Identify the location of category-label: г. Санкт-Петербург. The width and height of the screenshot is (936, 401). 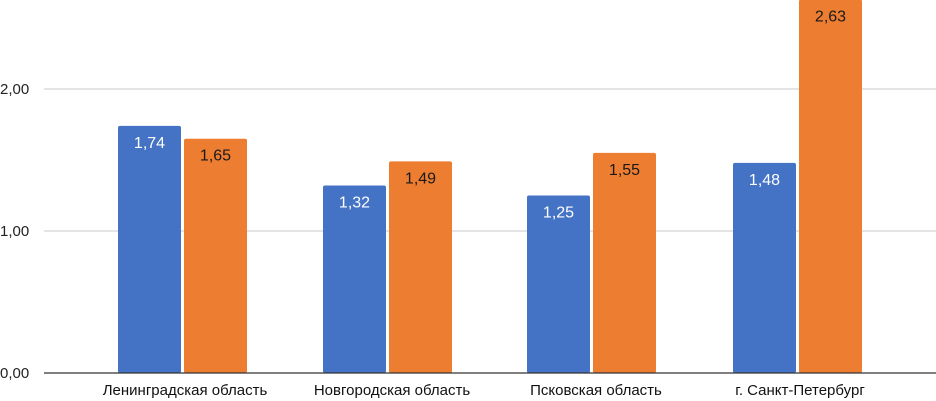
(800, 390).